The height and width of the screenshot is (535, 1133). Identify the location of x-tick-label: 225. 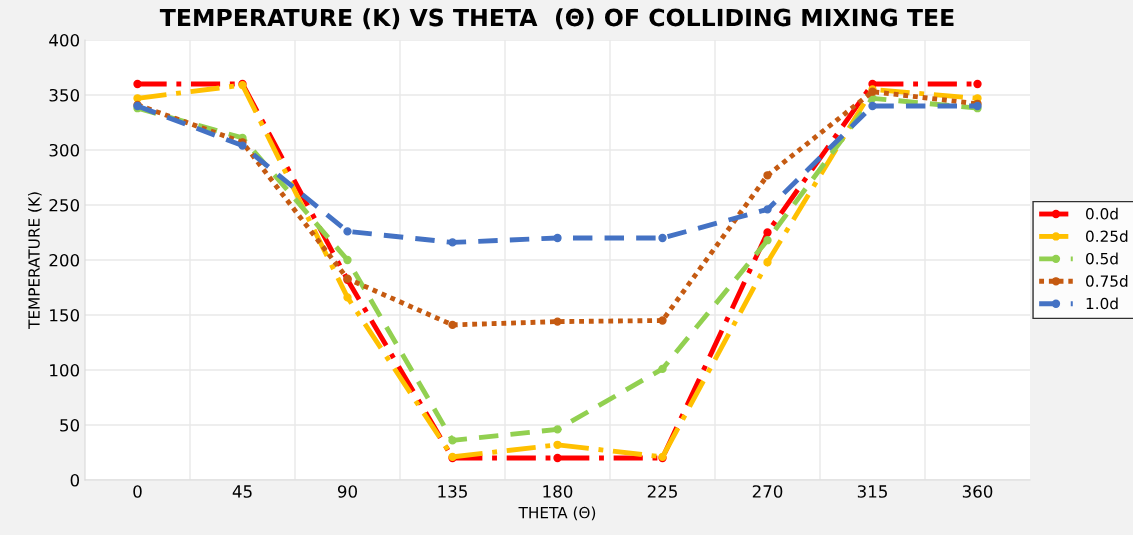
(662, 491).